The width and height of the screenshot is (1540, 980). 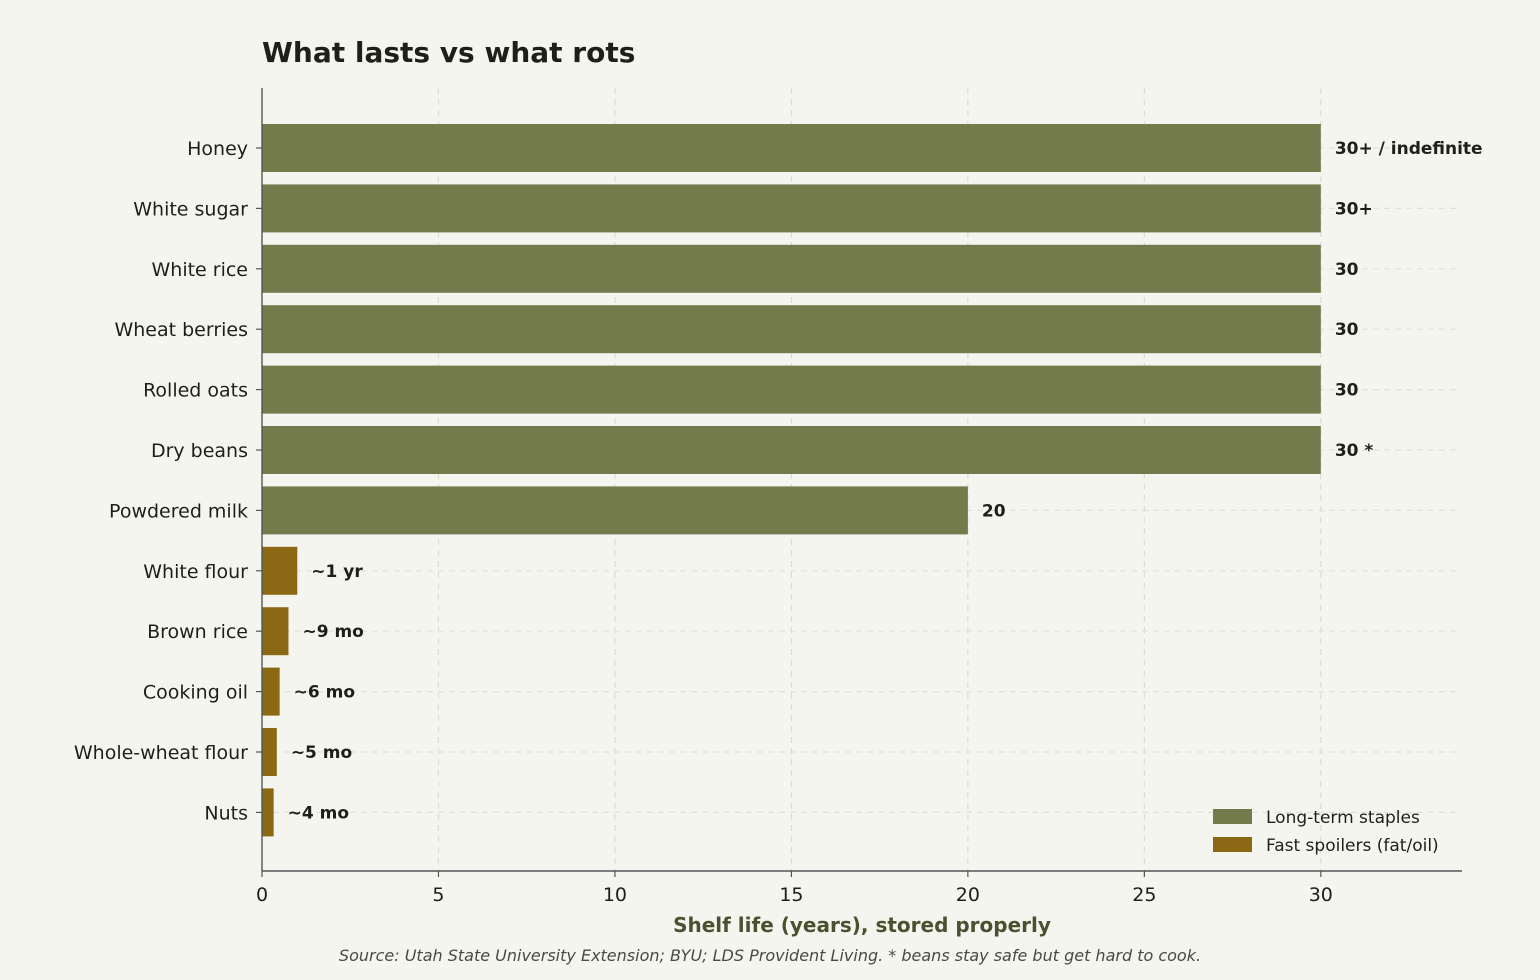 What do you see at coordinates (262, 895) in the screenshot?
I see `x-tick-label: 0` at bounding box center [262, 895].